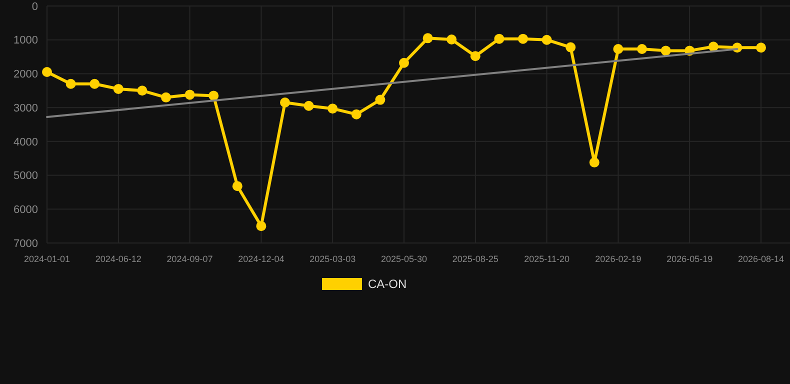  What do you see at coordinates (333, 259) in the screenshot?
I see `x-tick-label: 2025-03-03` at bounding box center [333, 259].